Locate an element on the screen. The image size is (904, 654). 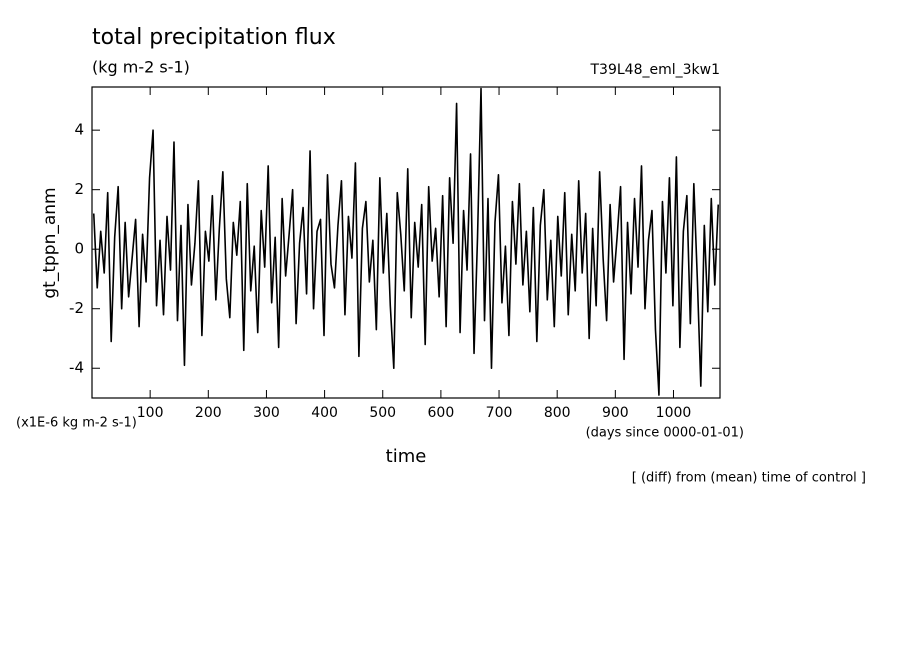
x-tick-label: 1000 is located at coordinates (674, 413).